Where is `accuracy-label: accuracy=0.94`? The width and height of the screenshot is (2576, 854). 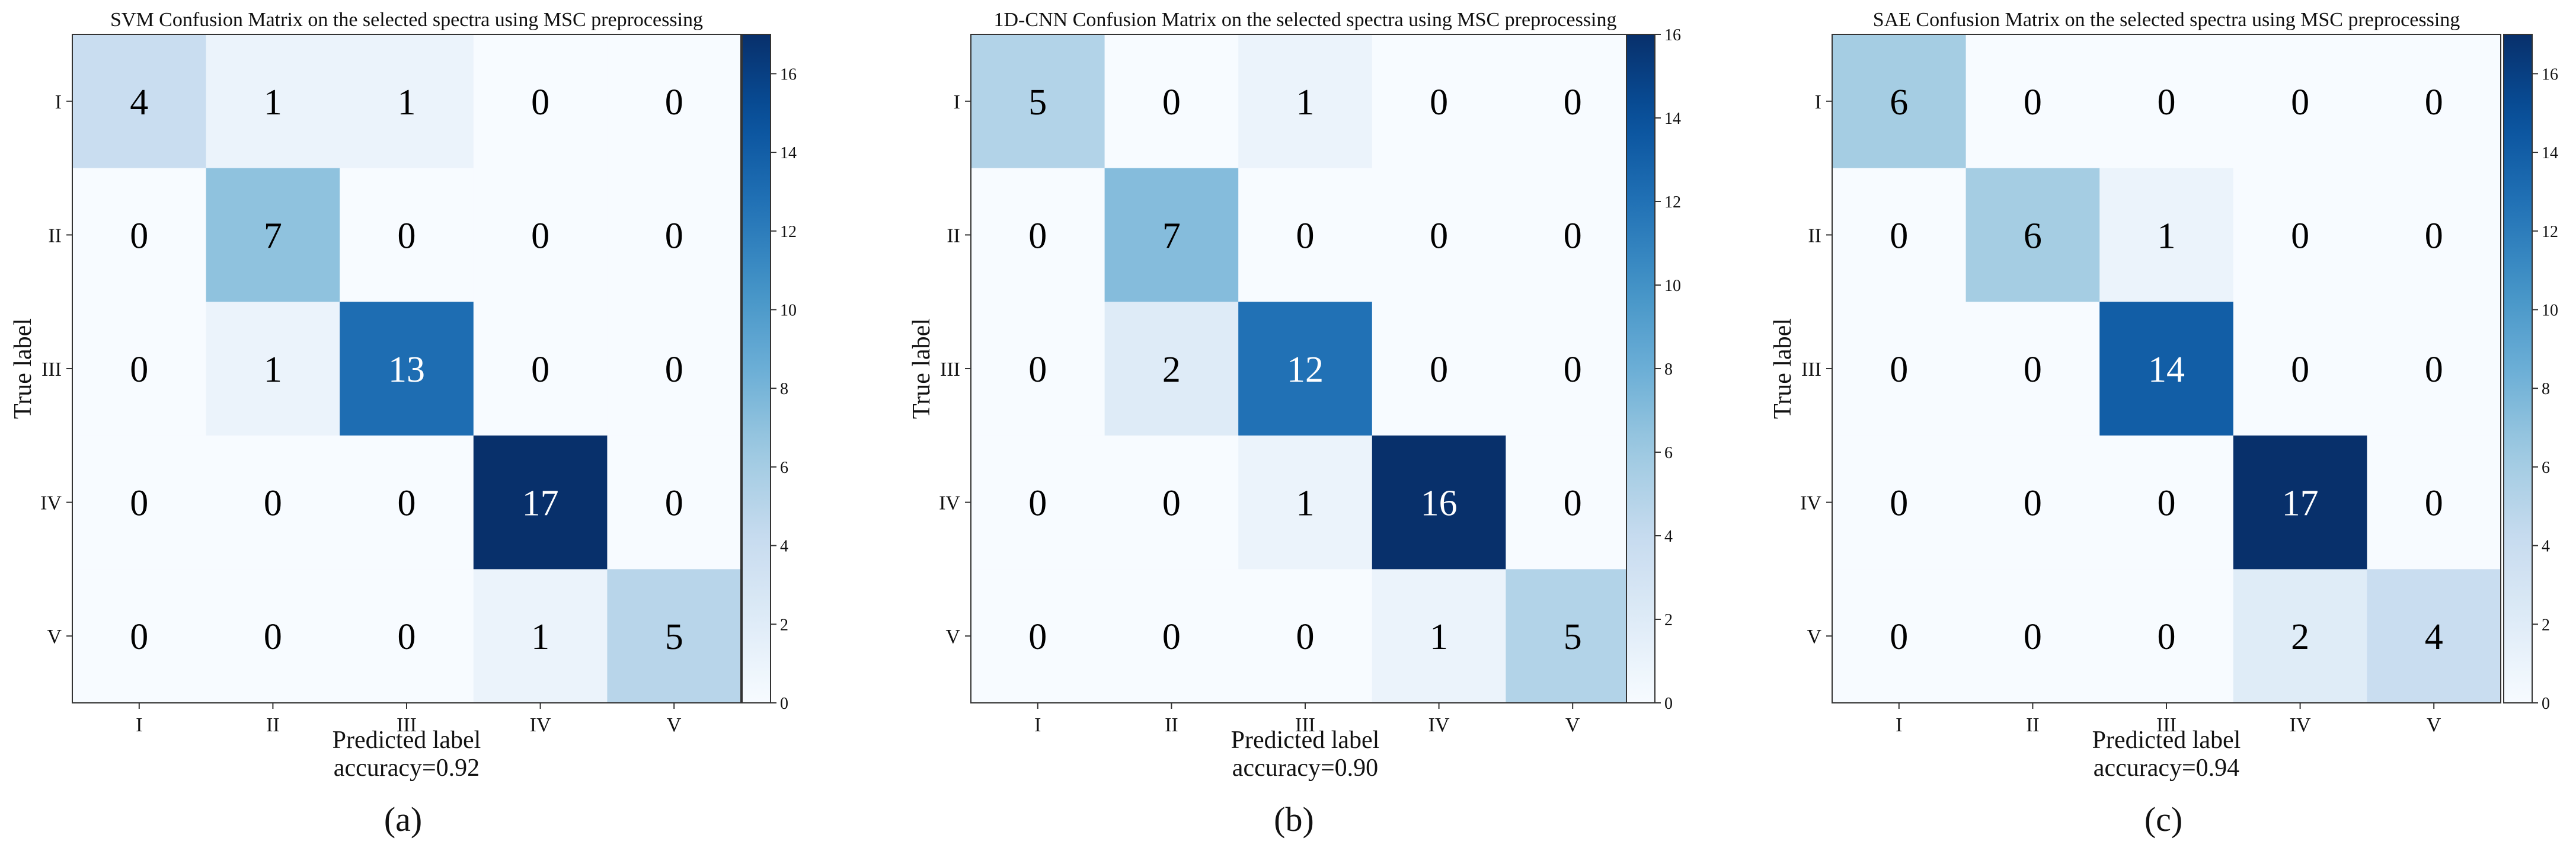
accuracy-label: accuracy=0.94 is located at coordinates (2166, 768).